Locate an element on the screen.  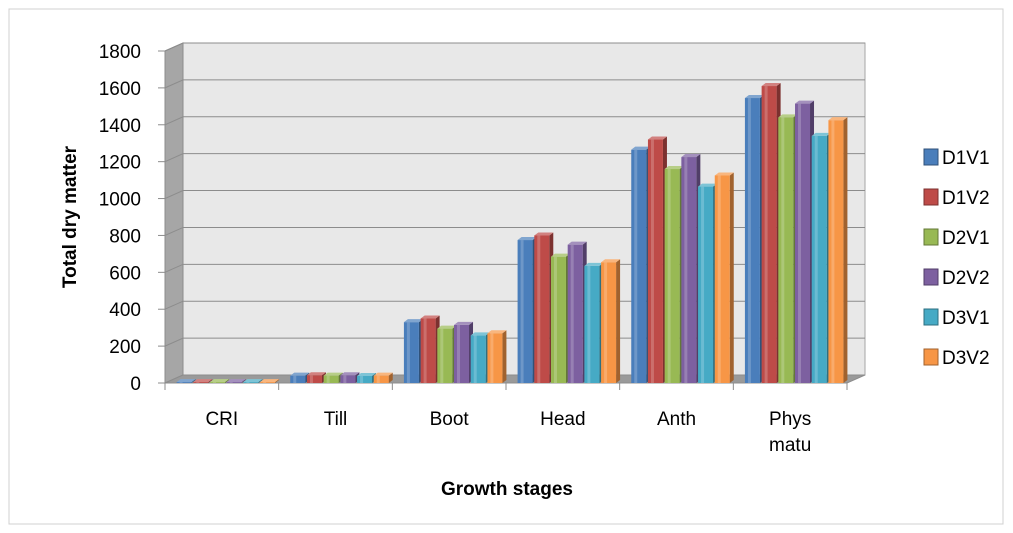
x-axis-title: Growth stages is located at coordinates (507, 489).